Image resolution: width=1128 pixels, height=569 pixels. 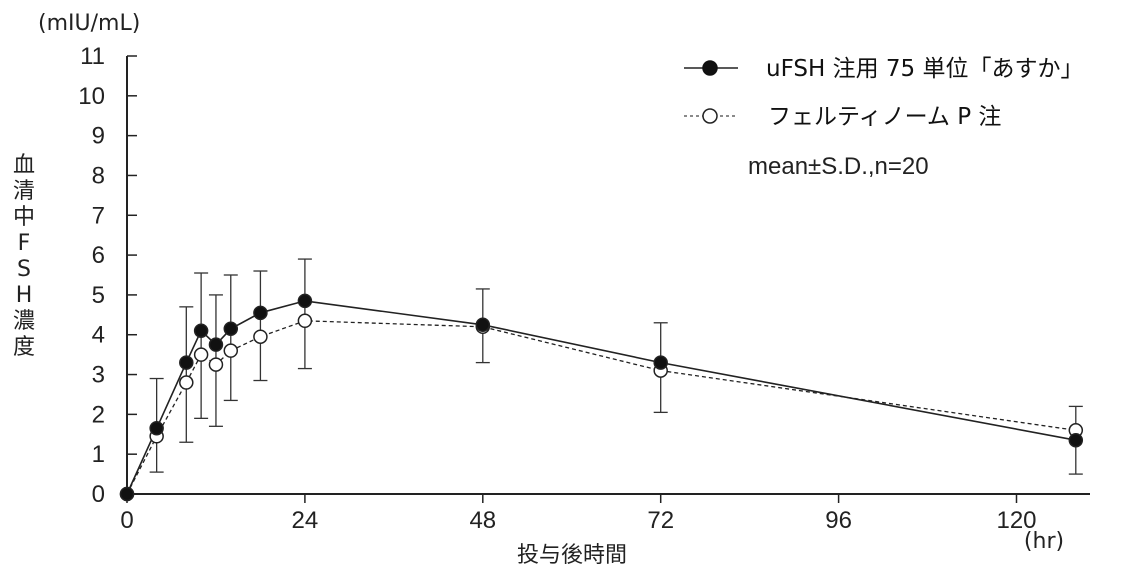 What do you see at coordinates (1044, 541) in the screenshot?
I see `x-unit-label: (hr)` at bounding box center [1044, 541].